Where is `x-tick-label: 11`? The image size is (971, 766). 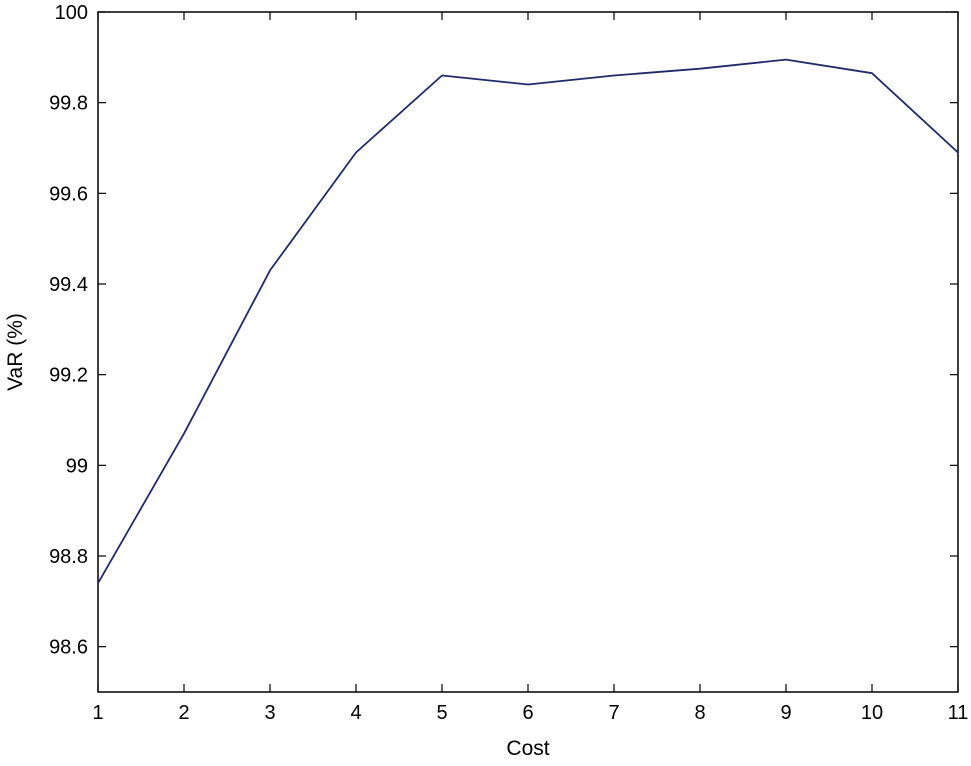 x-tick-label: 11 is located at coordinates (958, 713).